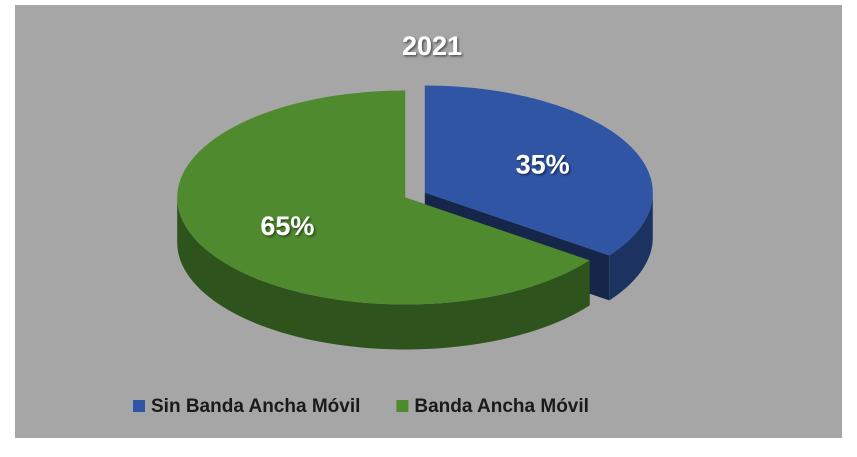  I want to click on legend-label: Sin Banda Ancha Móvil, so click(255, 406).